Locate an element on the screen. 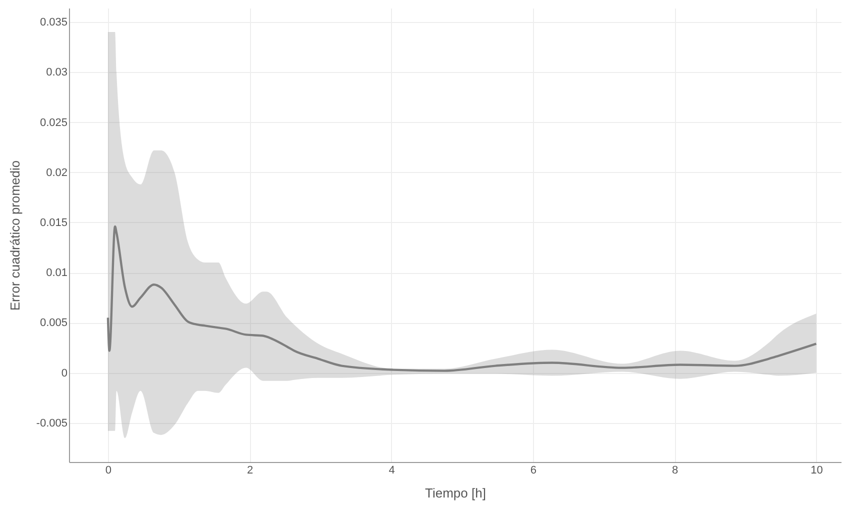 This screenshot has height=516, width=855. y-tick-label: -0.005 is located at coordinates (52, 423).